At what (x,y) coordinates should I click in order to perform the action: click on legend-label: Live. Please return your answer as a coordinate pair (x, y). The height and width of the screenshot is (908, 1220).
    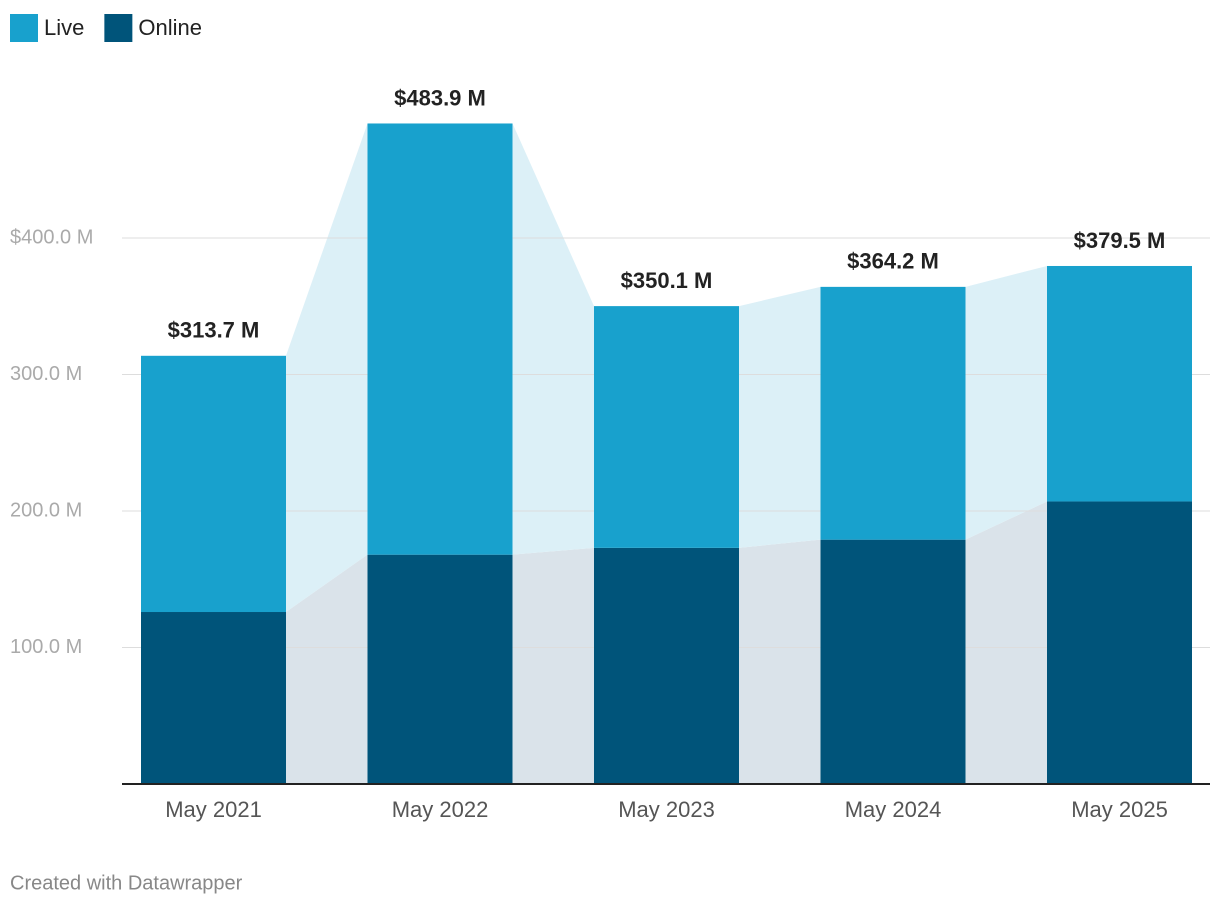
    Looking at the image, I should click on (64, 27).